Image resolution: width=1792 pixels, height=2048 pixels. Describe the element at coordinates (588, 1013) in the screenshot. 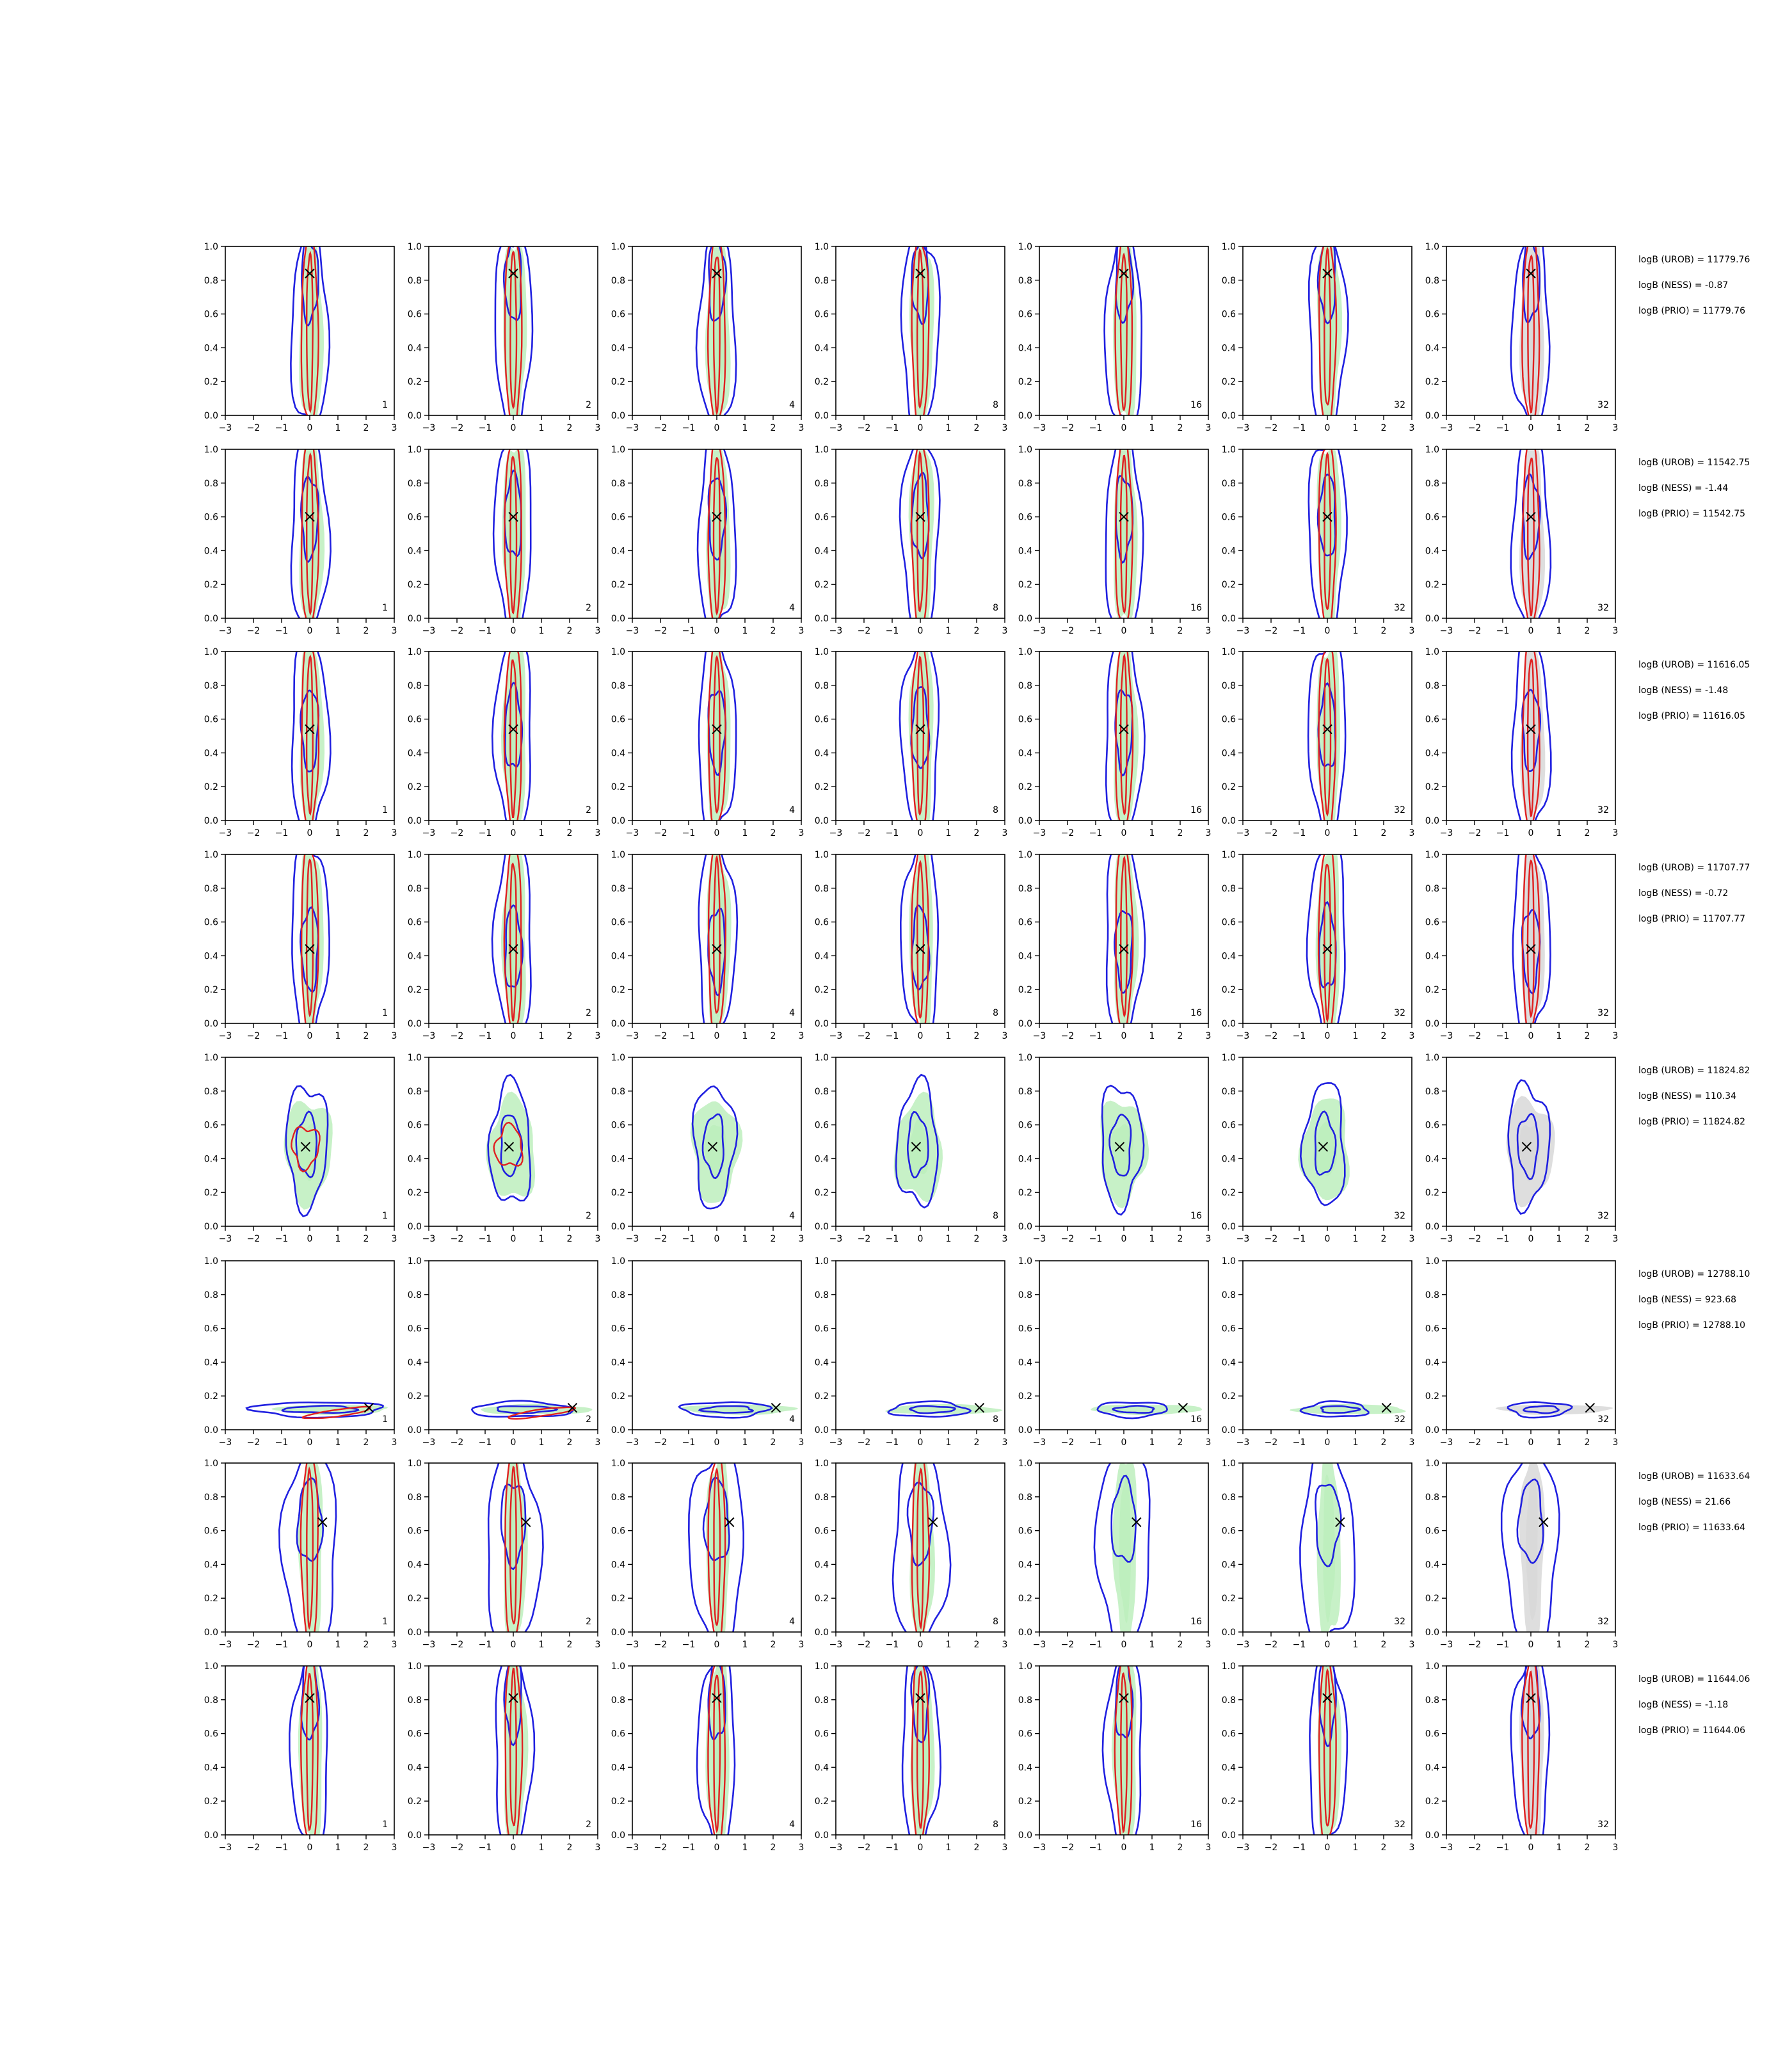

I see `corner-label: 2` at that location.